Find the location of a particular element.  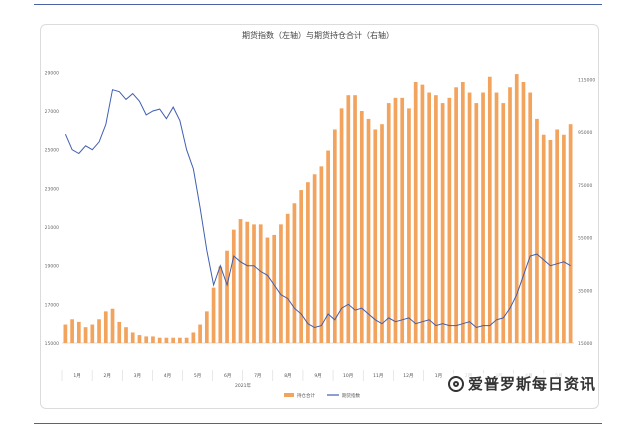

month-label: 2月 is located at coordinates (106, 376).